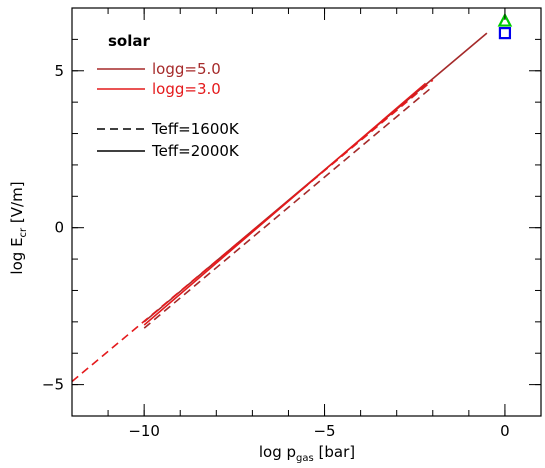 This screenshot has width=545, height=468. I want to click on legend-label-1: logg=3.0, so click(186, 89).